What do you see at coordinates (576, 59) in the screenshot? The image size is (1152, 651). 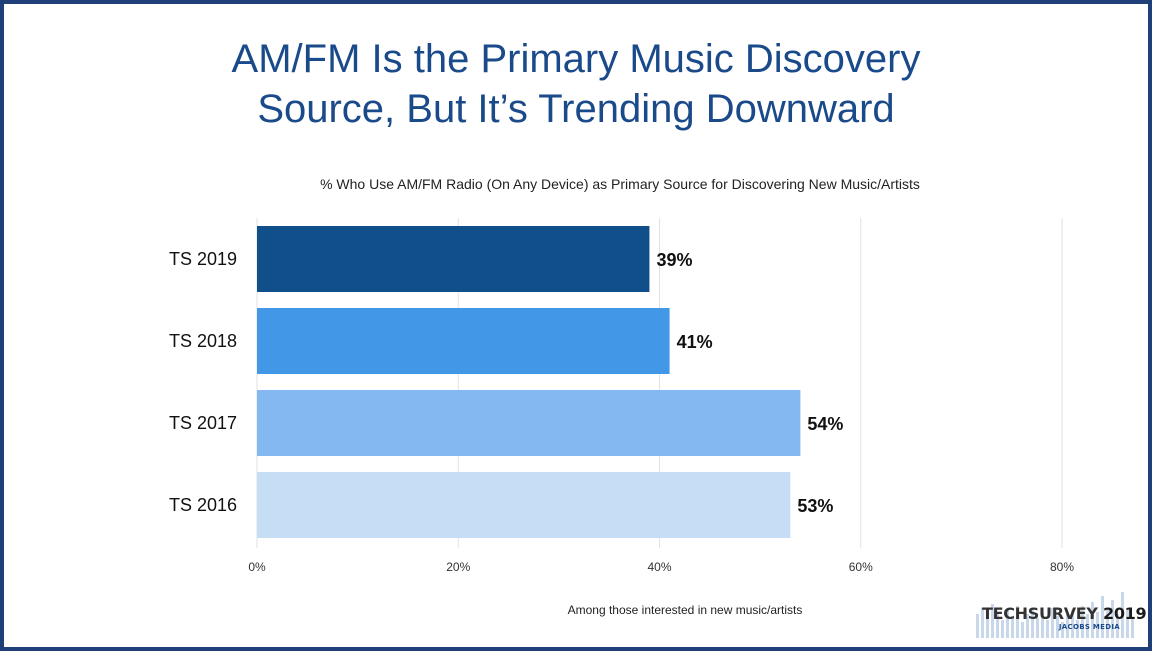 I see `title-line-1: AM/FM Is the Primary Music Discovery` at bounding box center [576, 59].